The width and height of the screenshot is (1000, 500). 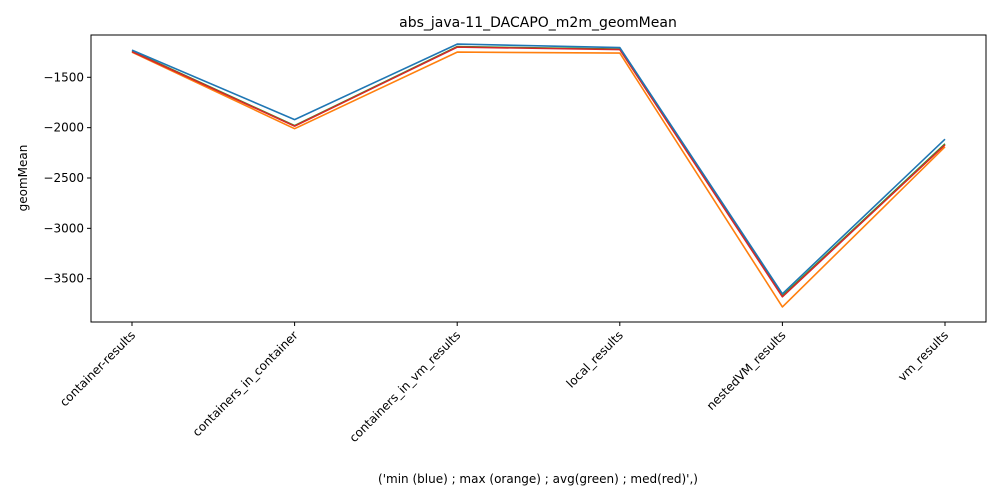 What do you see at coordinates (63, 228) in the screenshot?
I see `y-tick-label: −3000` at bounding box center [63, 228].